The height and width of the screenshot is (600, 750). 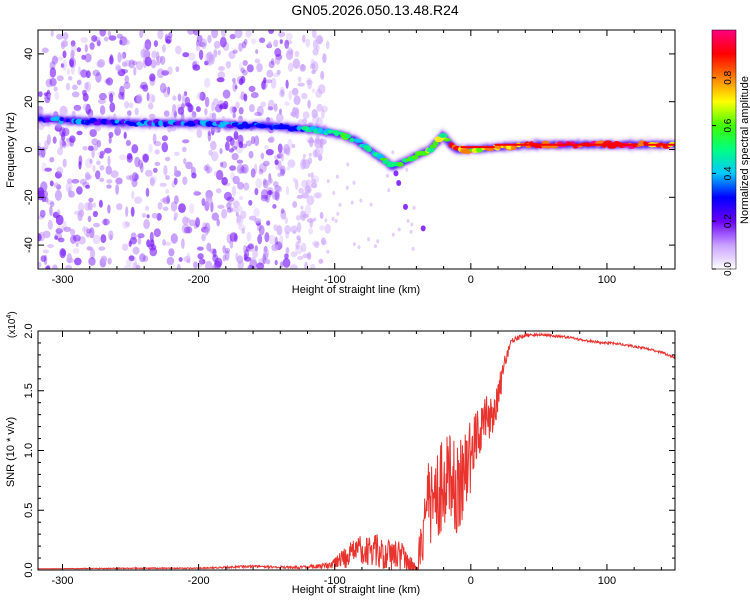 I want to click on colorbar-ticks: 0.0 0.2 0.4 0.6 0.8, so click(x=723, y=173).